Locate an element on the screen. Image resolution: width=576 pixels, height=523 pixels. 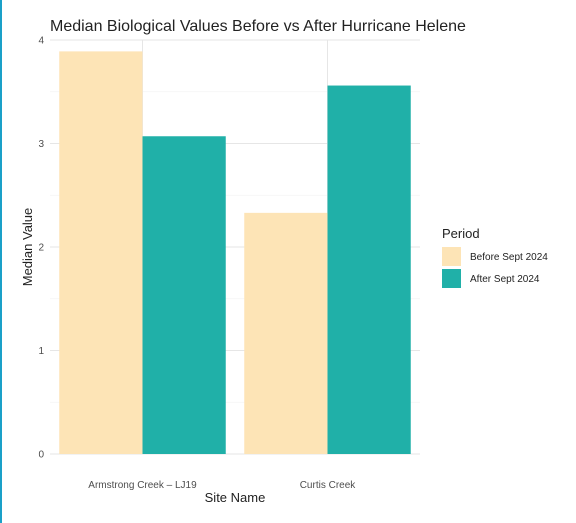
legend: Period Before Sept 2024 After Sept 2024 is located at coordinates (495, 257).